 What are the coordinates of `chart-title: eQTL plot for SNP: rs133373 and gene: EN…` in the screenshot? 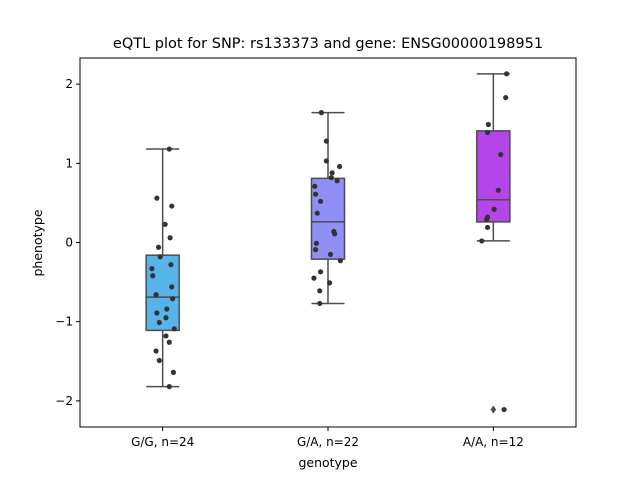 It's located at (328, 44).